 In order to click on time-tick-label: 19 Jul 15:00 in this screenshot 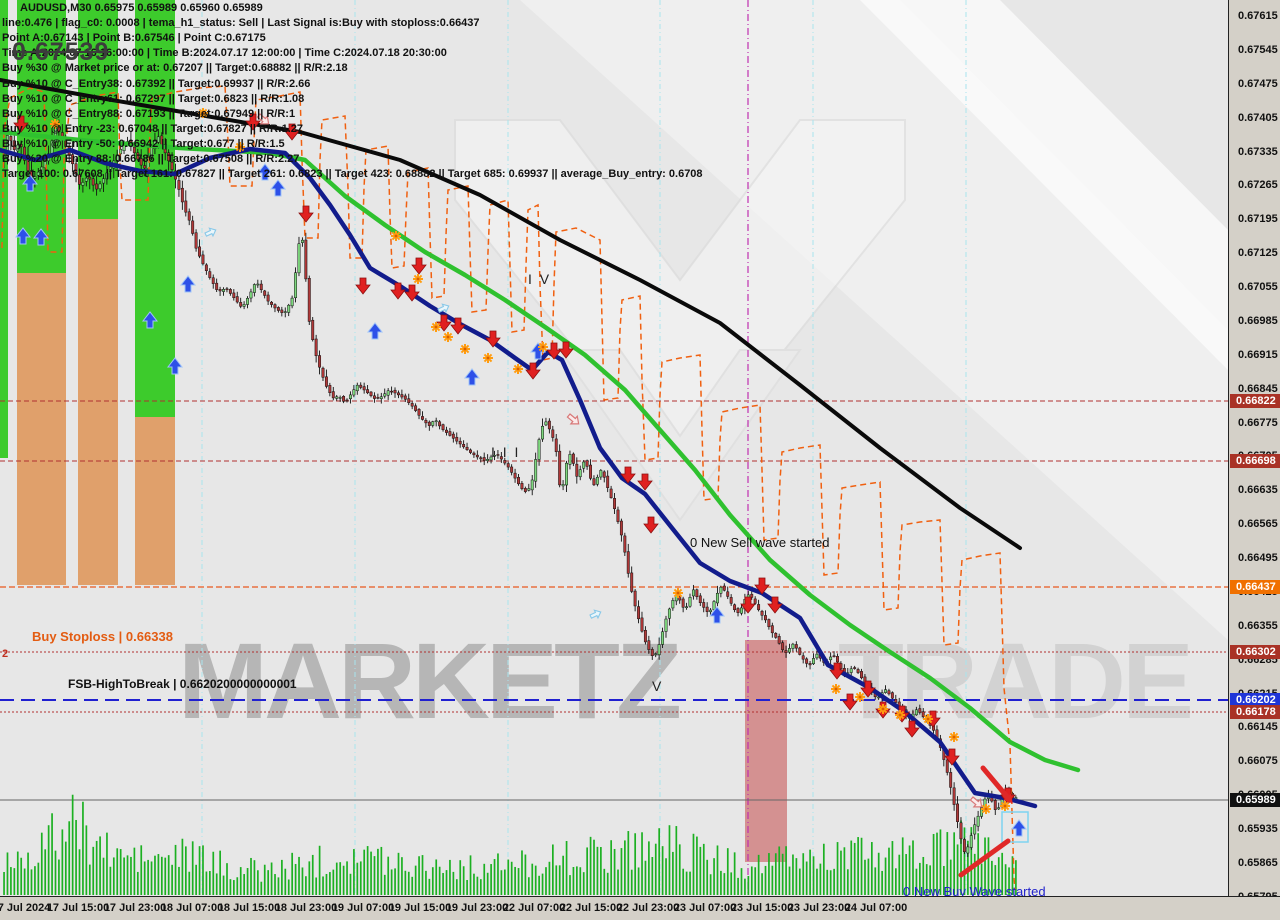, I will do `click(420, 908)`.